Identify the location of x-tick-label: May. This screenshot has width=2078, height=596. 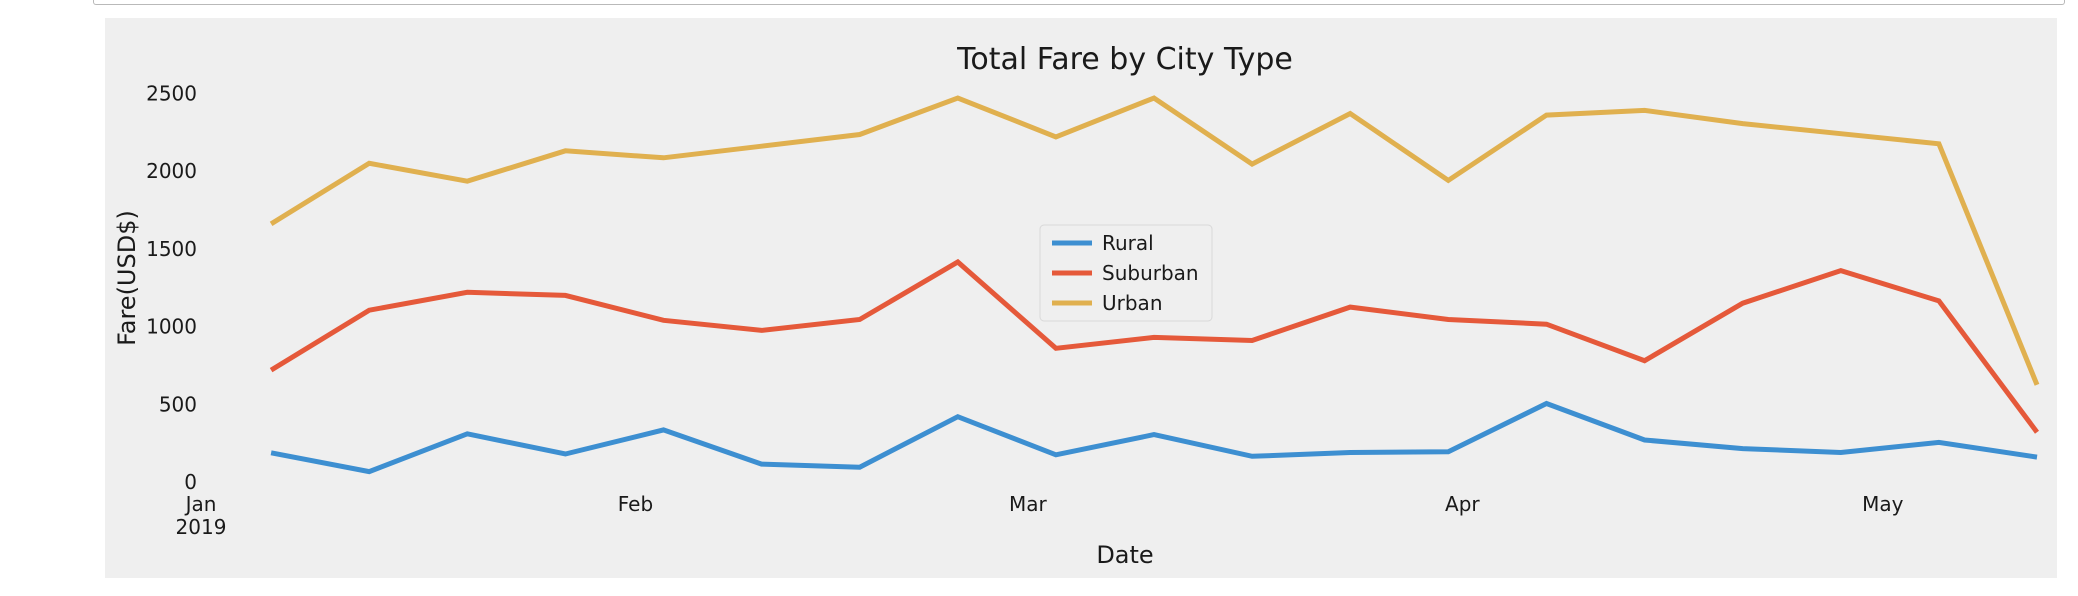
(1883, 504).